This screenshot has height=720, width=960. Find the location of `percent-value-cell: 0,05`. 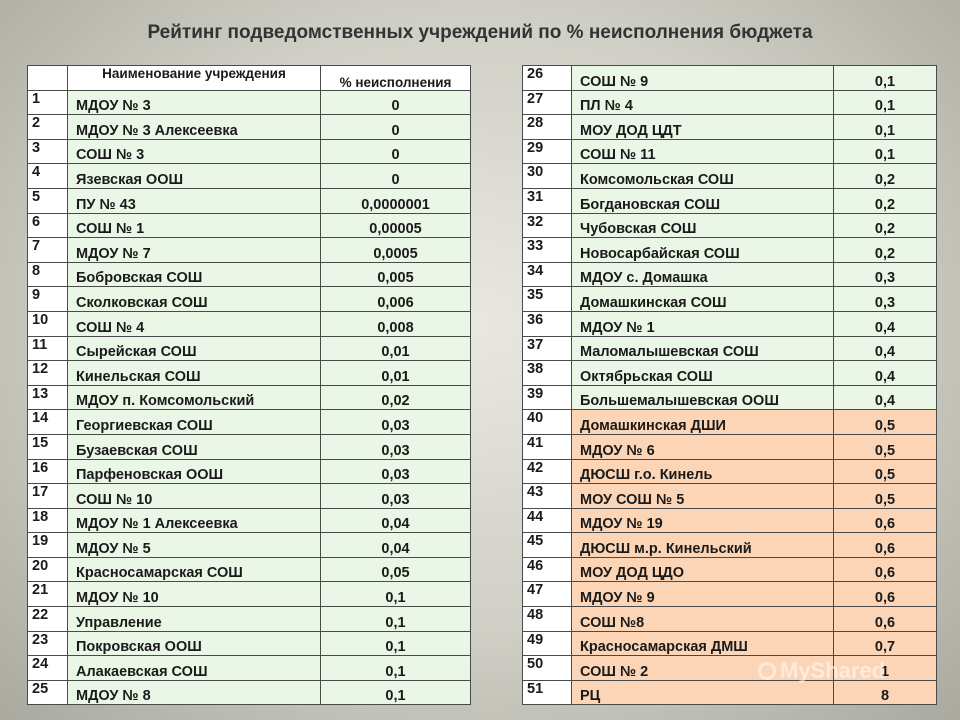

percent-value-cell: 0,05 is located at coordinates (395, 569).